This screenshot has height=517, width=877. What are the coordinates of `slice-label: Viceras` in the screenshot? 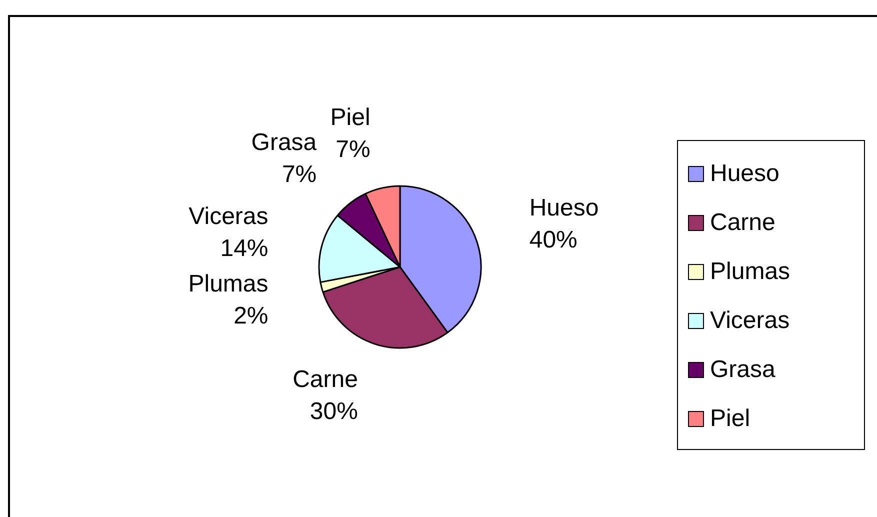 It's located at (228, 216).